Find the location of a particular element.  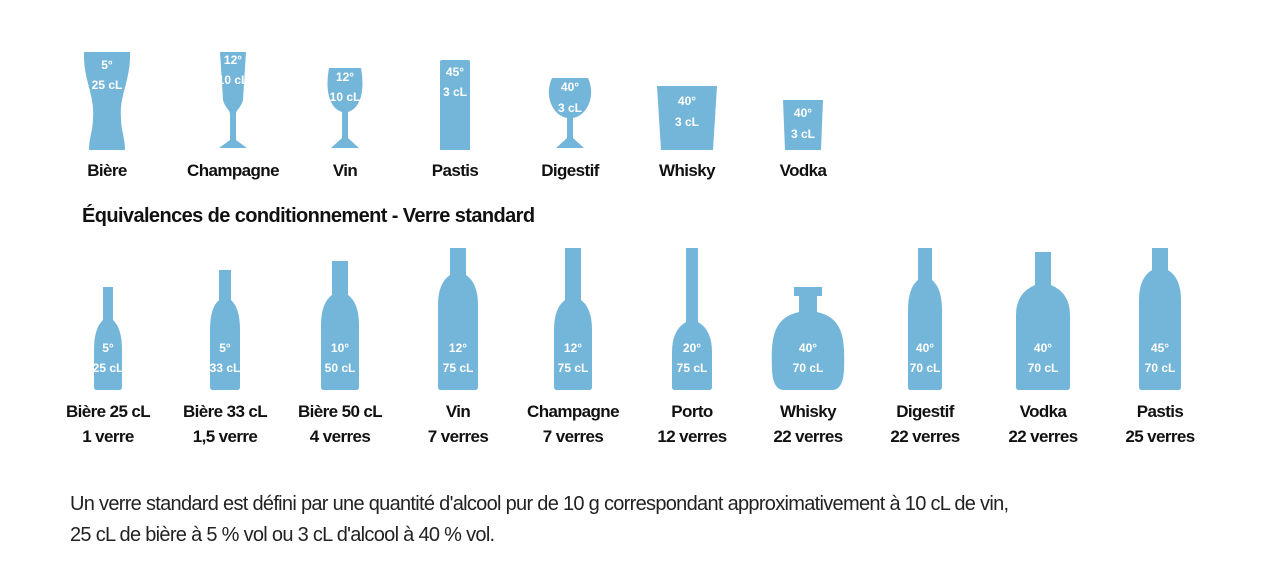

bottle-label: Pastis is located at coordinates (1160, 411).